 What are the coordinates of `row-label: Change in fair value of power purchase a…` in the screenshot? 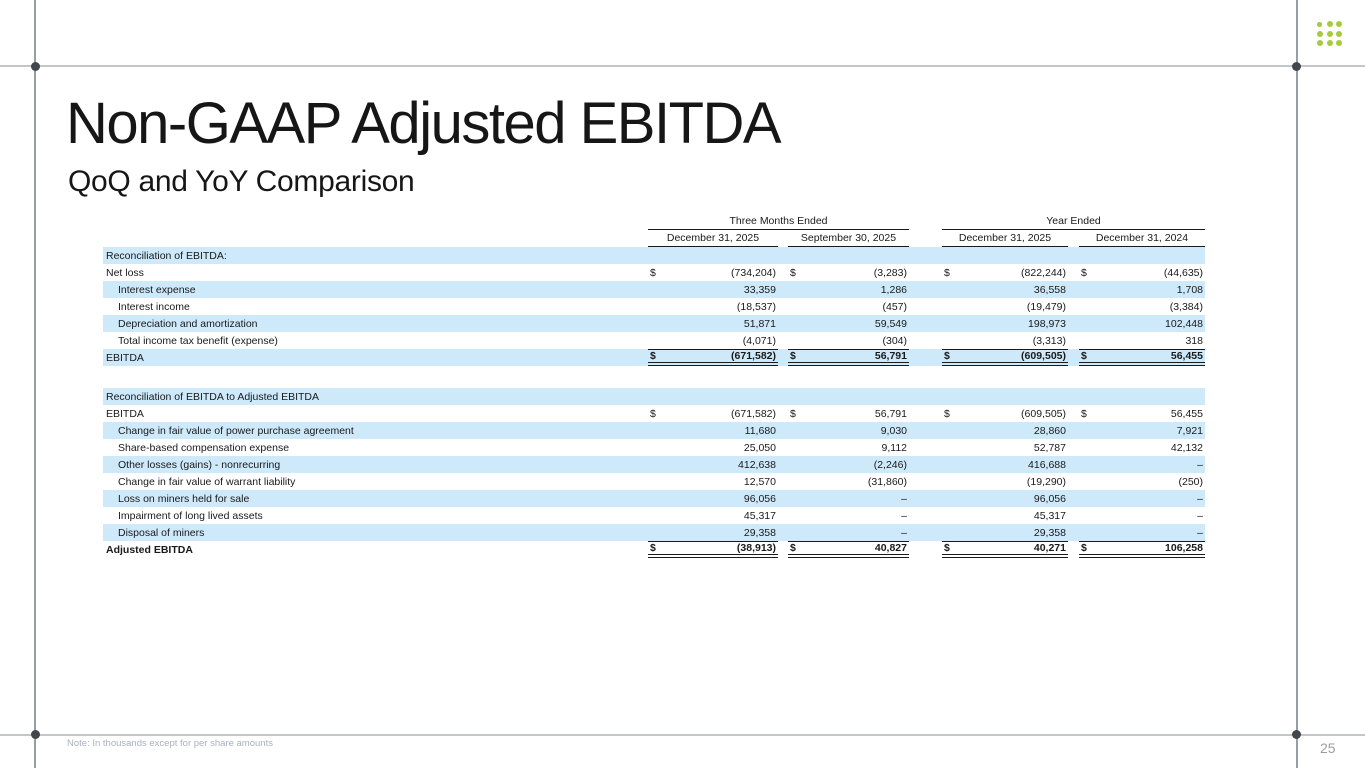 It's located at (236, 430).